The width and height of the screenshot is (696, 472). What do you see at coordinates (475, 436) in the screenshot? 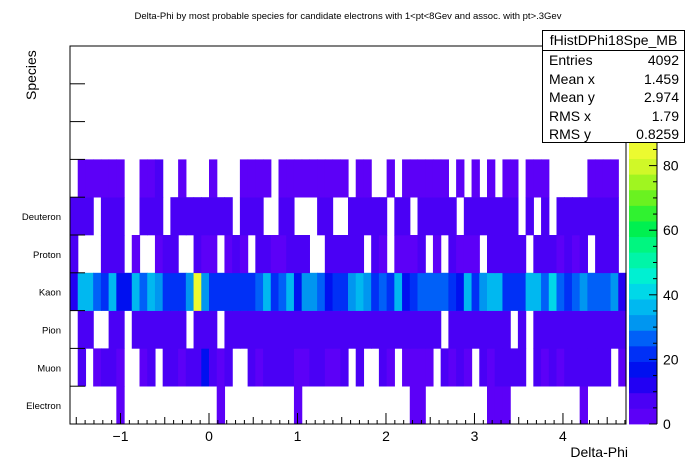
I see `x-tick-label: 3` at bounding box center [475, 436].